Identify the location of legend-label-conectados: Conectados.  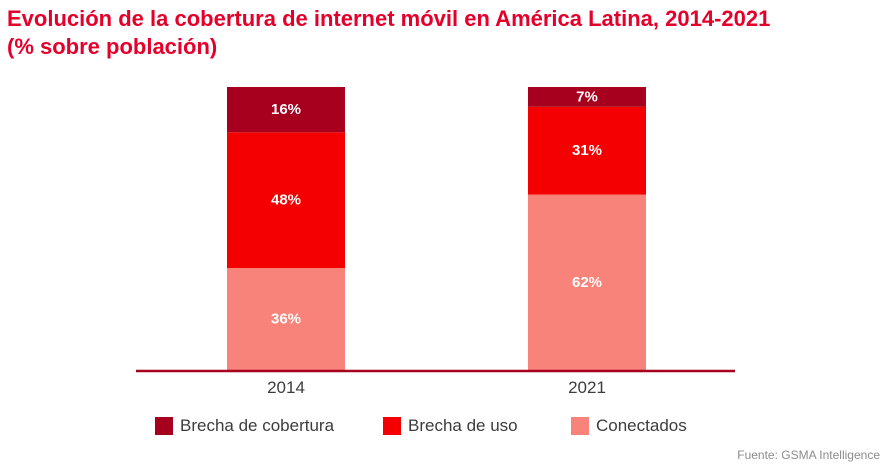
(641, 425).